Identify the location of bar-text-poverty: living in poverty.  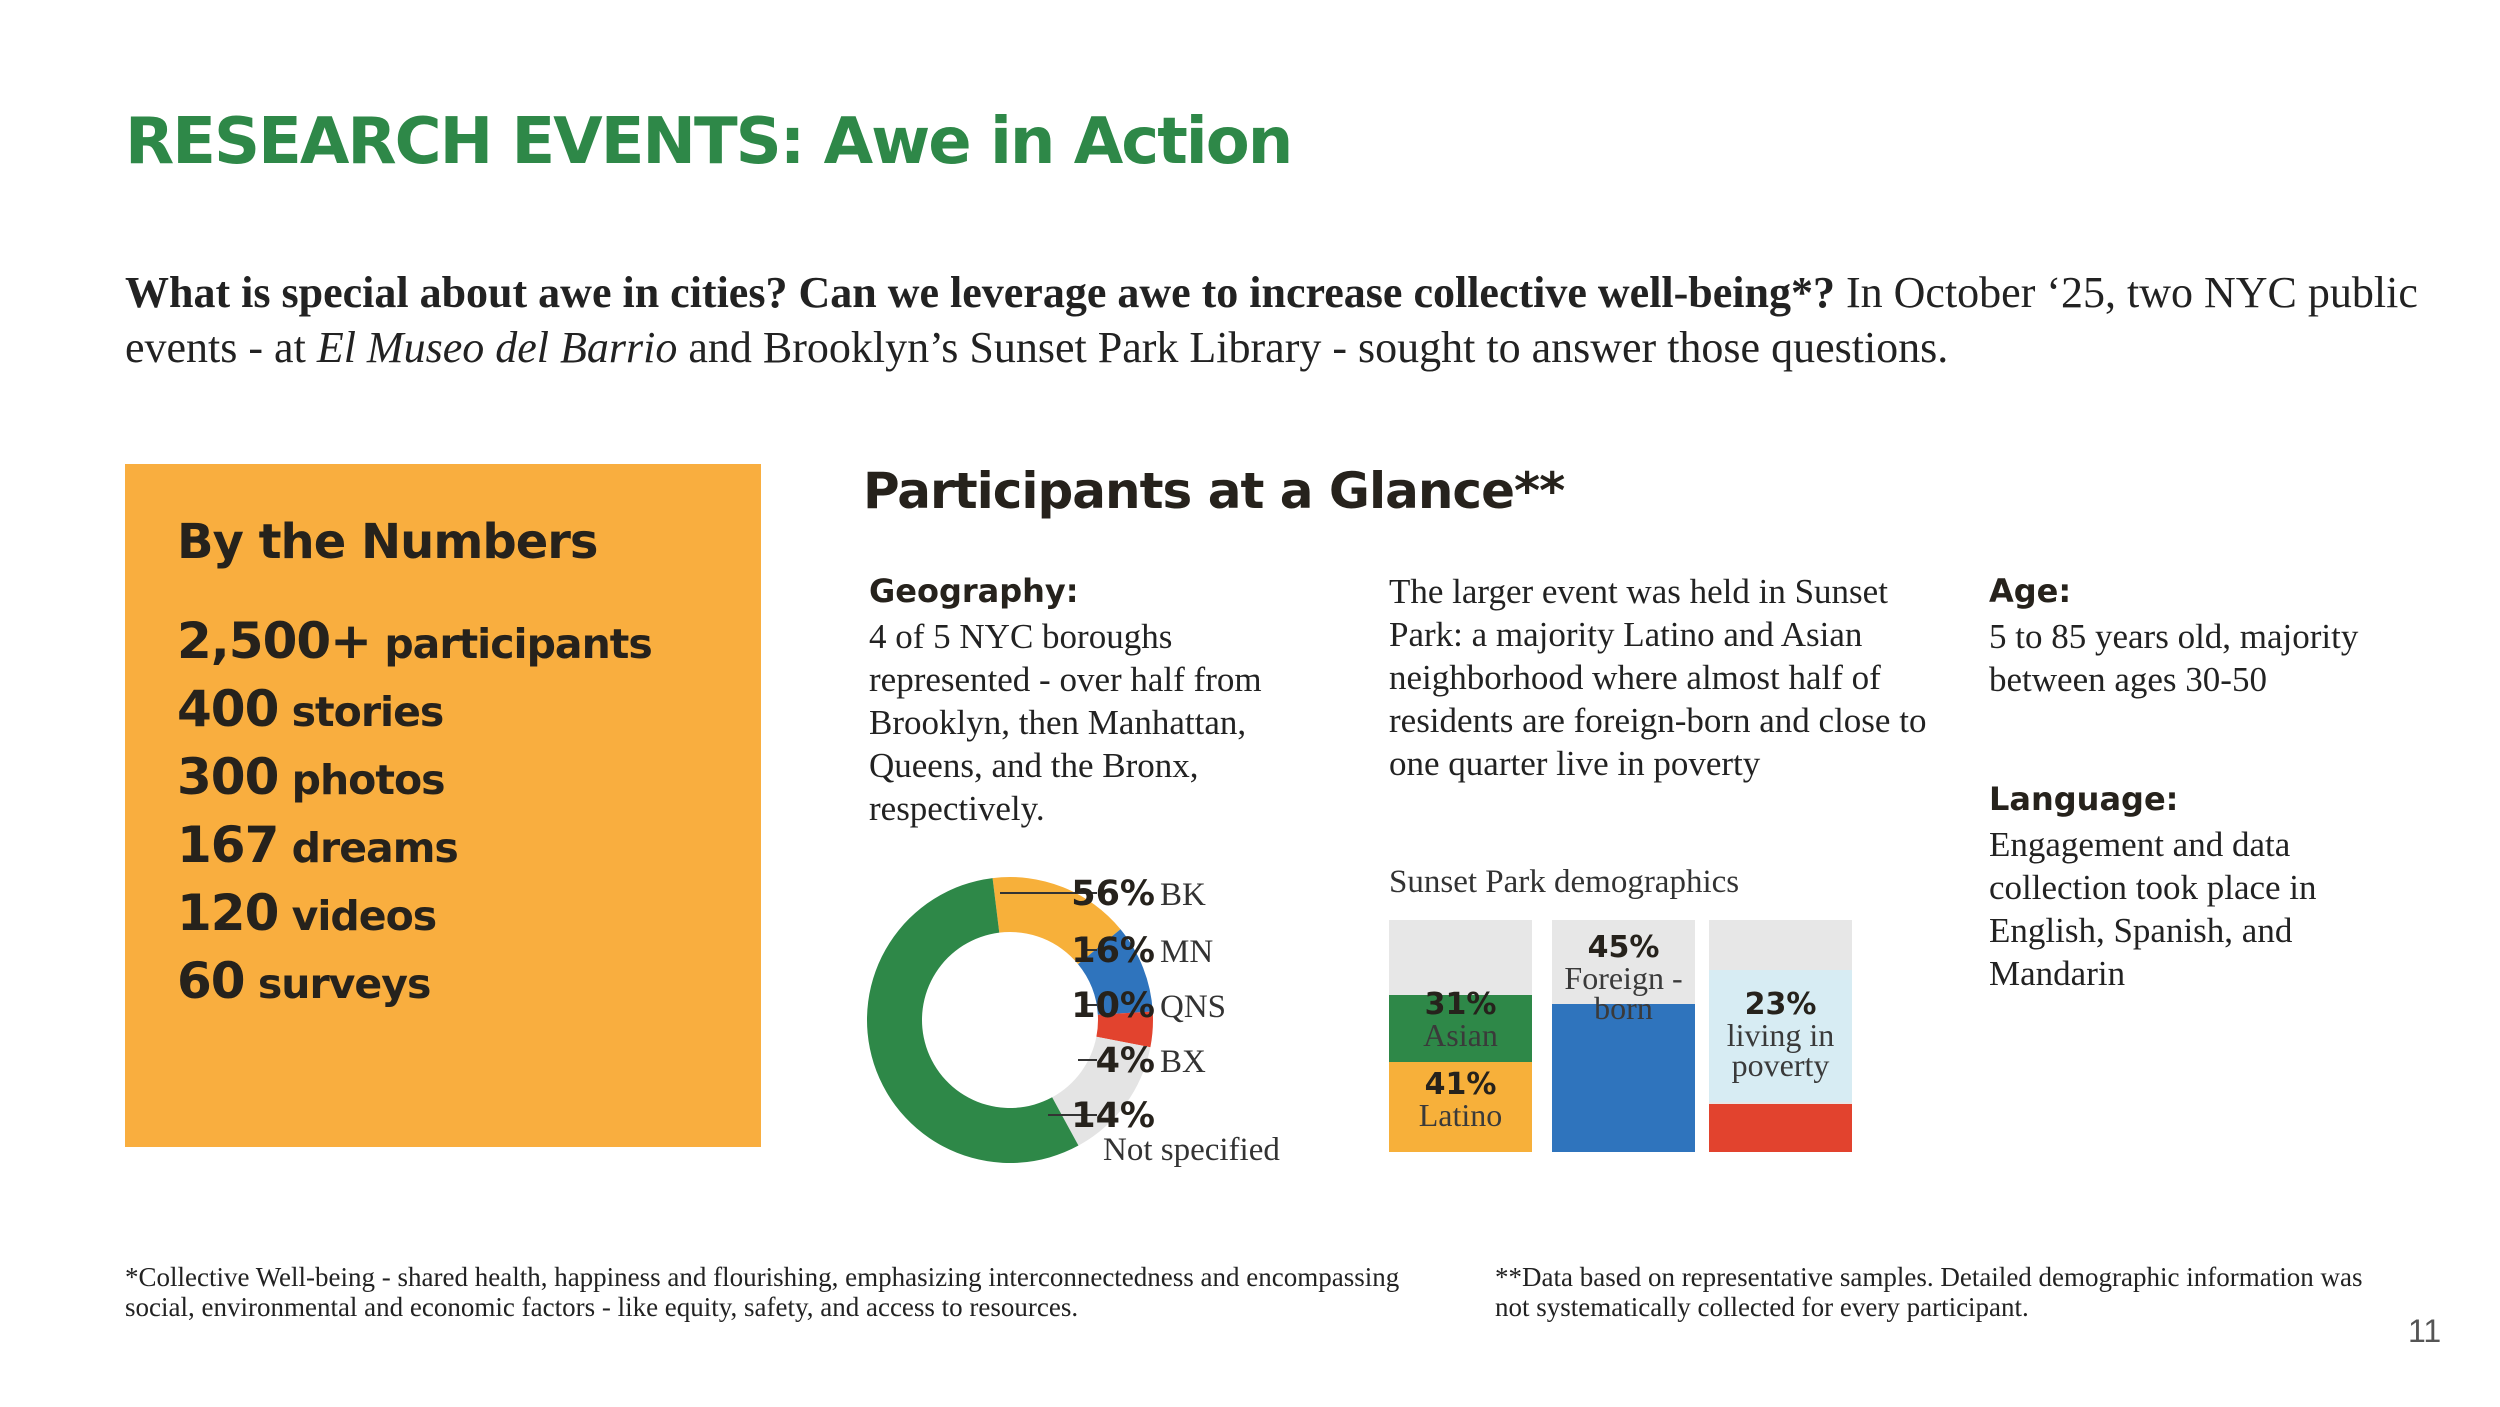
(1780, 1050).